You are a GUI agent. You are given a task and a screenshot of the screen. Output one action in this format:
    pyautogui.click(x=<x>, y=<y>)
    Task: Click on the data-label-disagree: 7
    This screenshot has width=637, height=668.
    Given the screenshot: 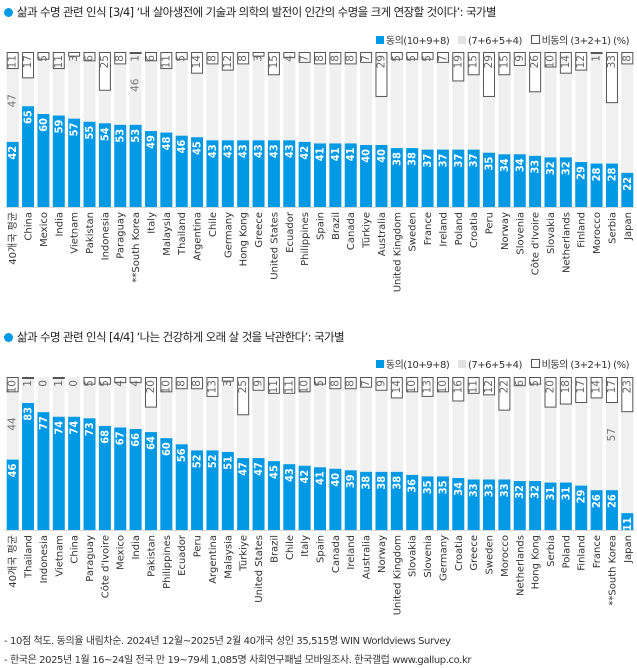 What is the action you would take?
    pyautogui.click(x=305, y=58)
    